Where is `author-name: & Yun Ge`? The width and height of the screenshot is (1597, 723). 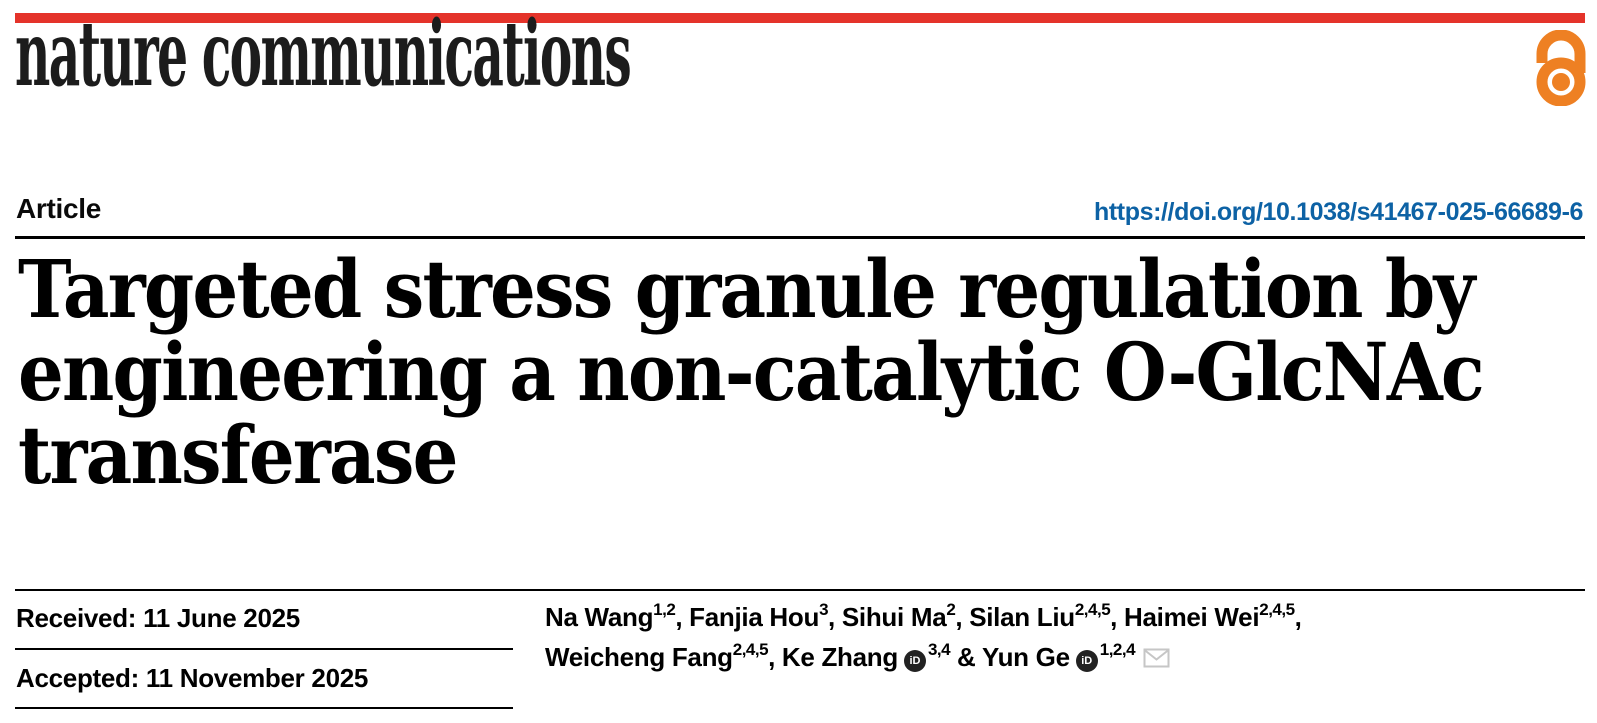
author-name: & Yun Ge is located at coordinates (1010, 657).